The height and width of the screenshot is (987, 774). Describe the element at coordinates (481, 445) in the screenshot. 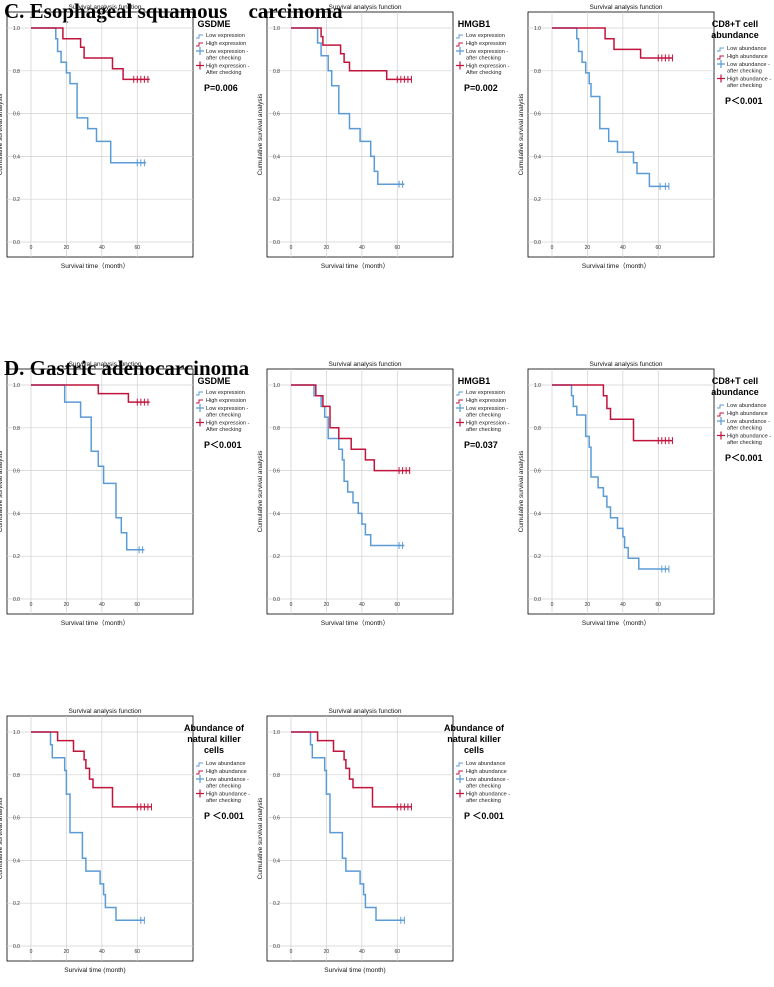

I see `p-value: P=0.037` at that location.